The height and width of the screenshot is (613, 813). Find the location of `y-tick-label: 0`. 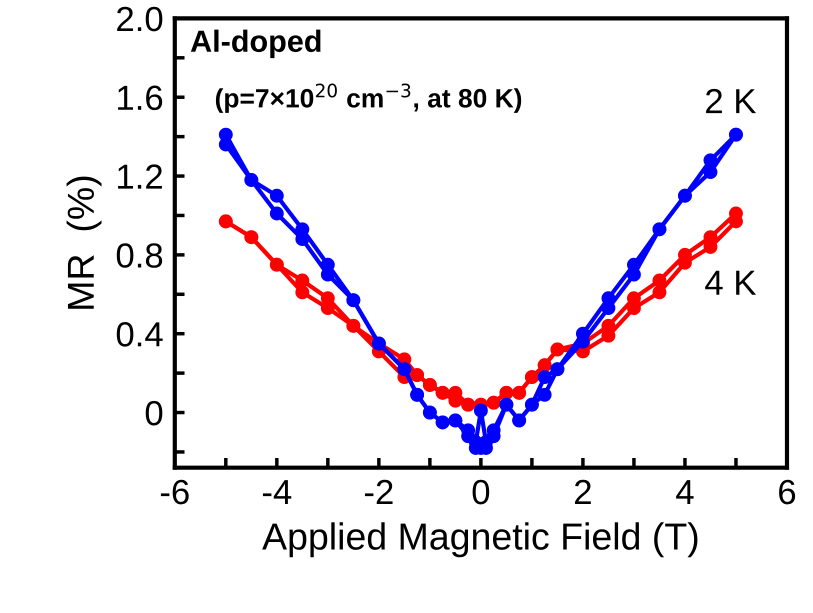

y-tick-label: 0 is located at coordinates (154, 413).